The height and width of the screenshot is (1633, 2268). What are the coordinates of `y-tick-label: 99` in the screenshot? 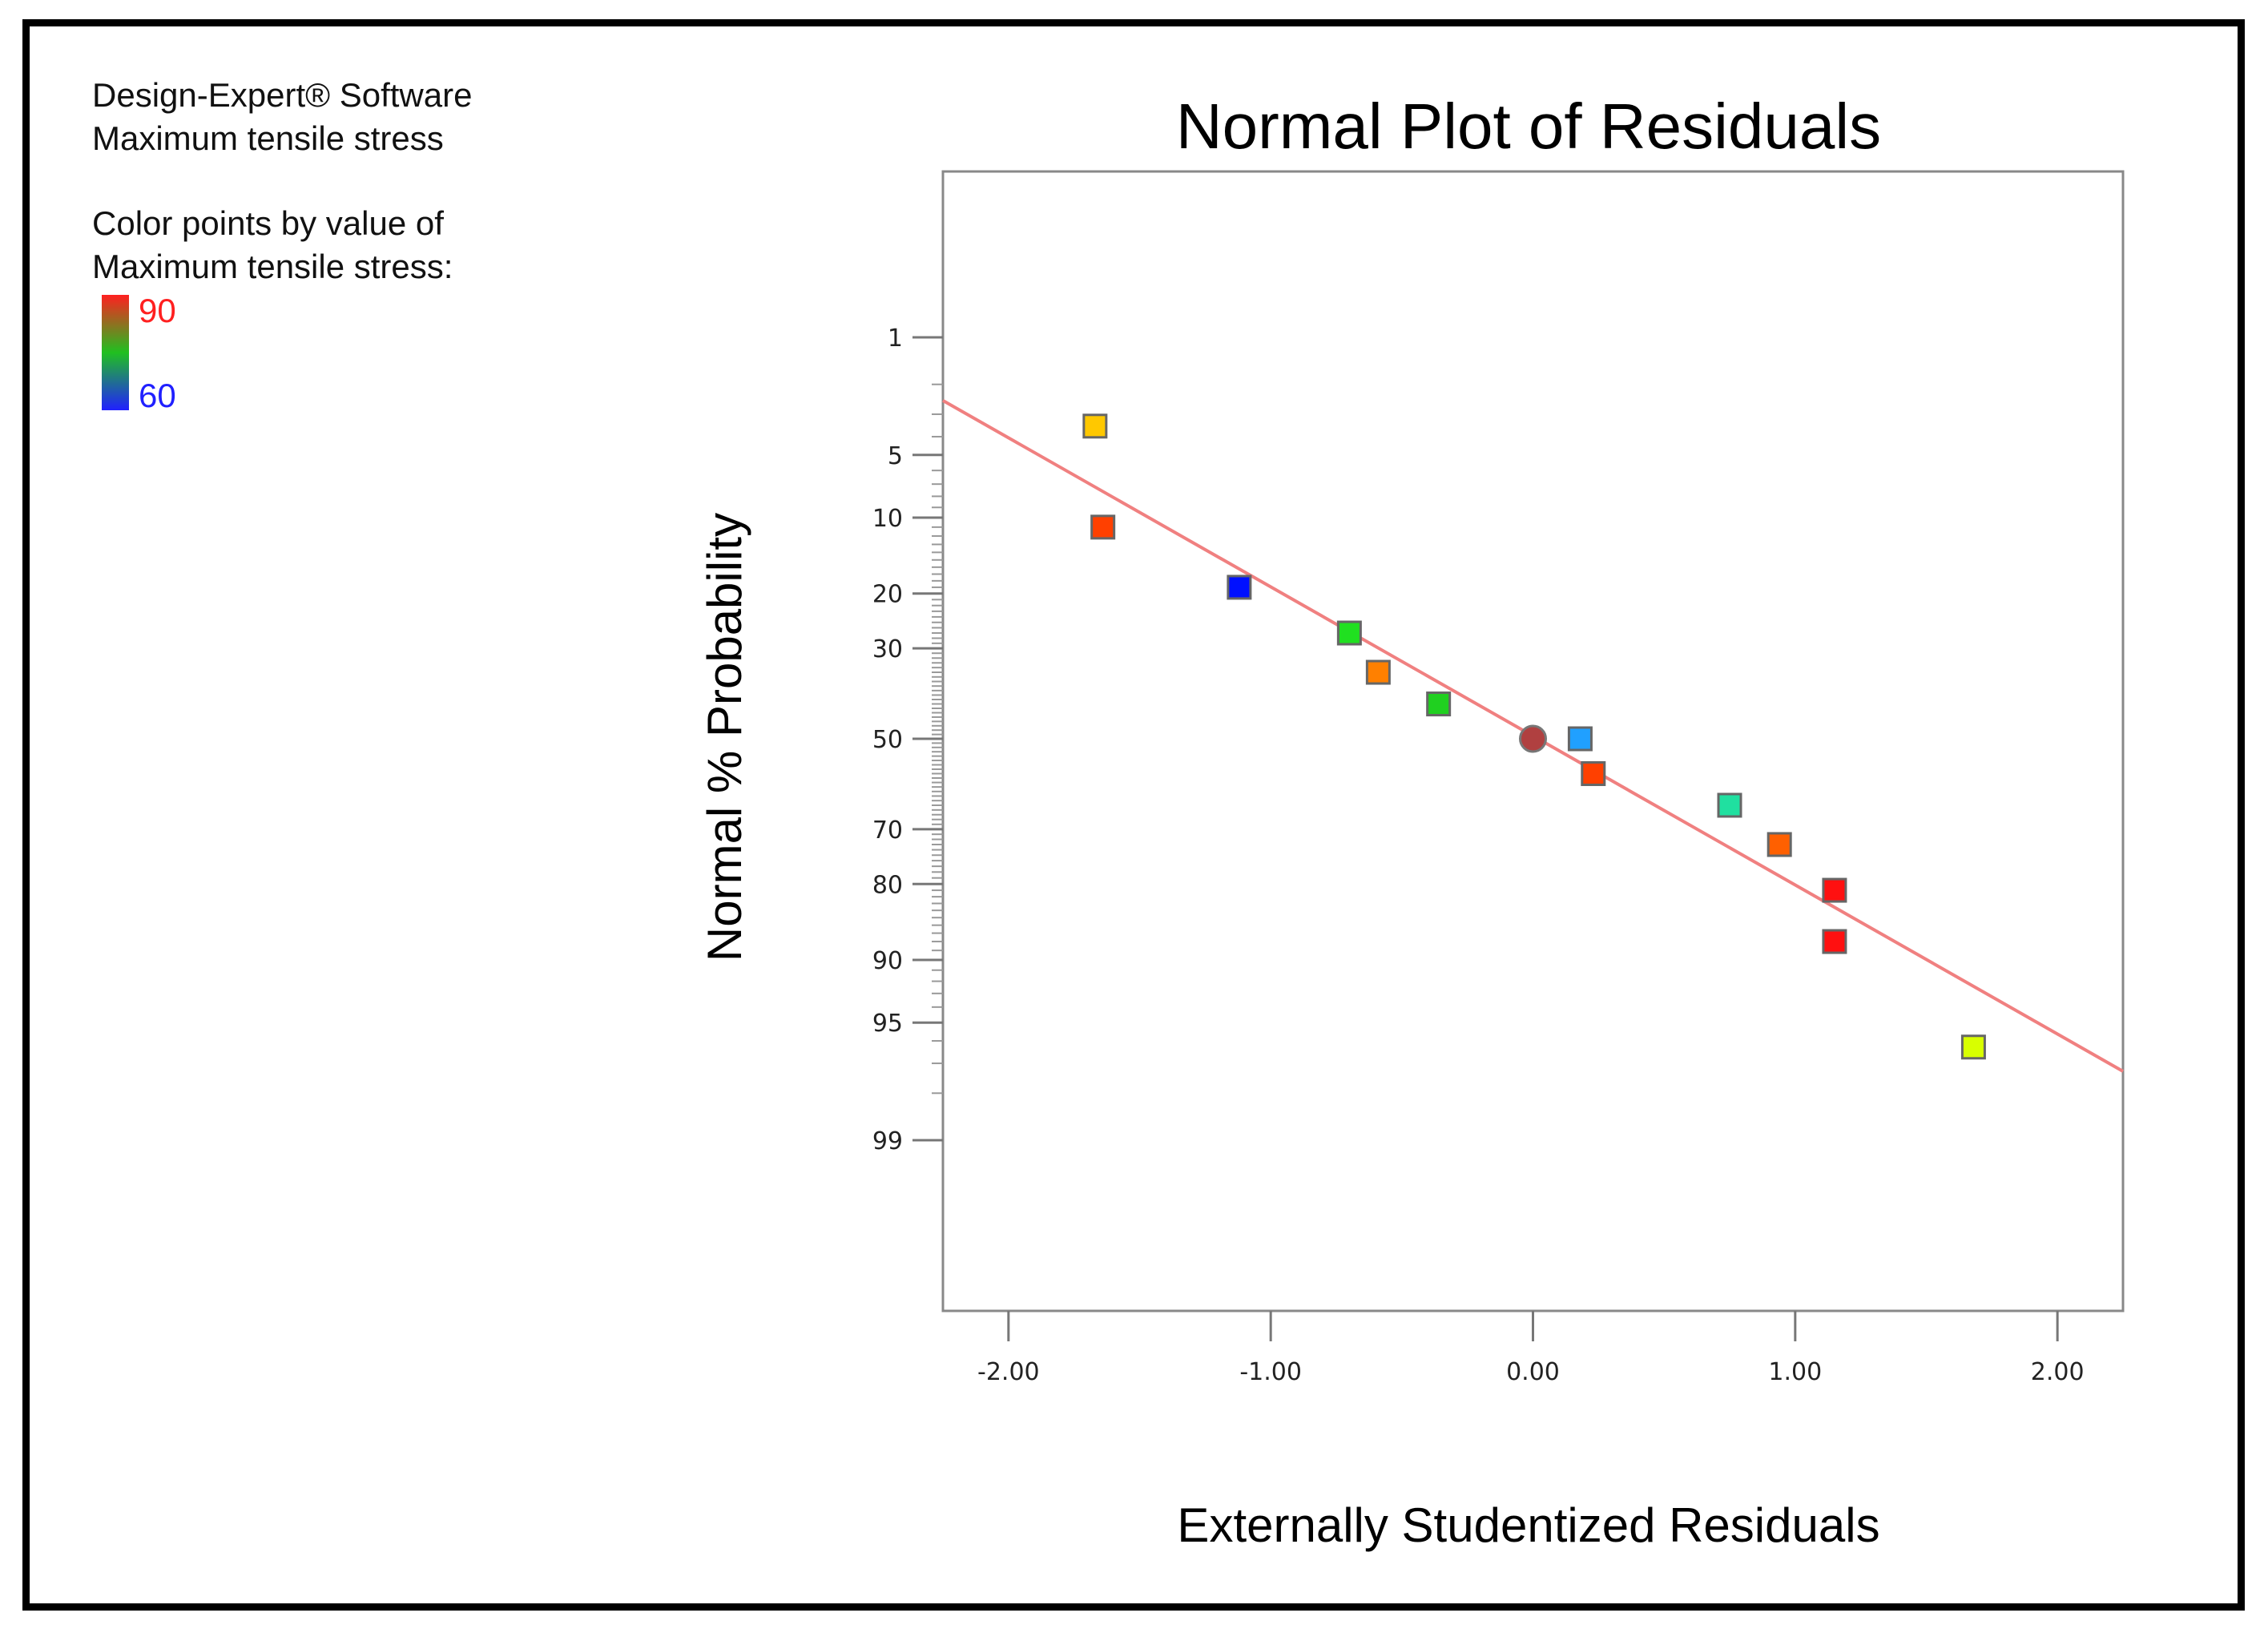 It's located at (887, 1141).